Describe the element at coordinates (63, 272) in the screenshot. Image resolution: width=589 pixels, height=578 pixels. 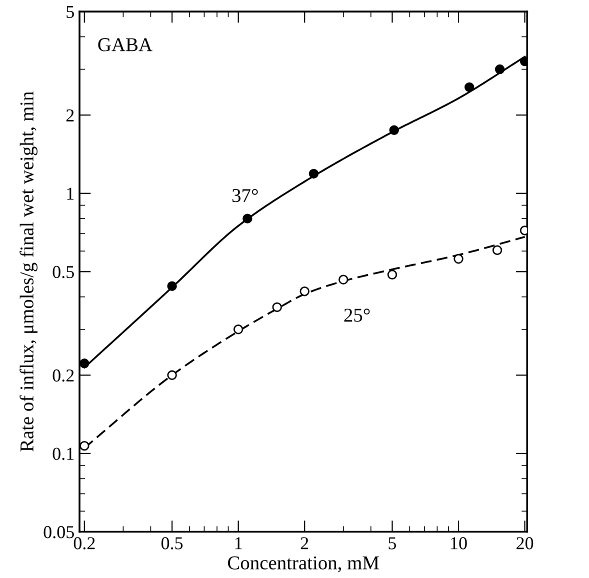
I see `y-tick-label: 0.5` at that location.